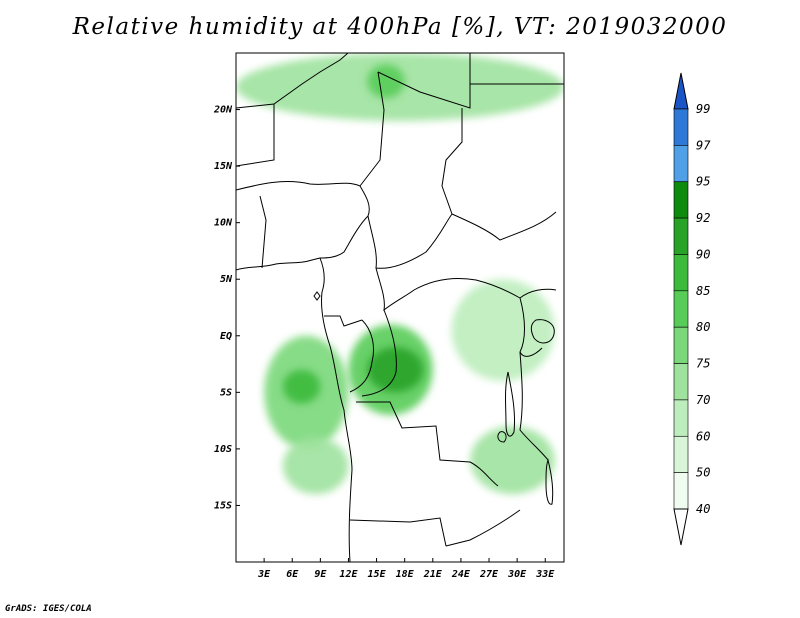  I want to click on lon-tick-label: 15E, so click(377, 574).